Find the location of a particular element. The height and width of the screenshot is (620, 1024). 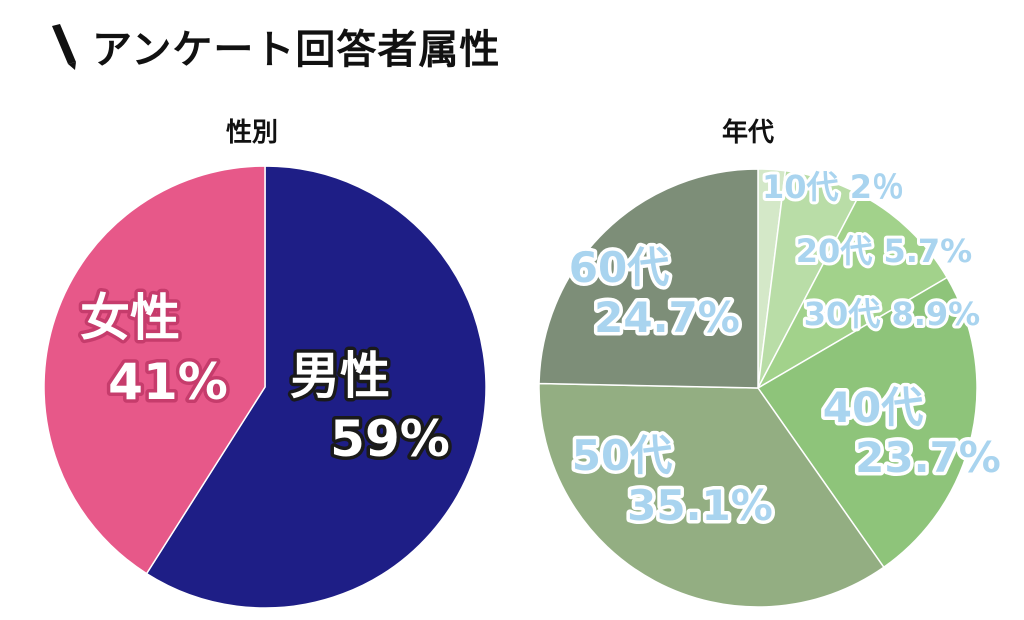

age-label-2-text: 30代 8.9% is located at coordinates (892, 314).